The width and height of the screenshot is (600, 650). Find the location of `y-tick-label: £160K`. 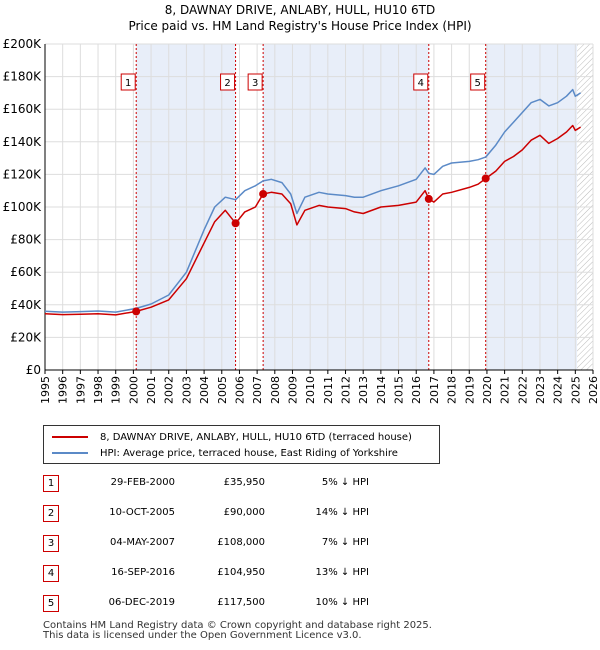

y-tick-label: £160K is located at coordinates (23, 109).